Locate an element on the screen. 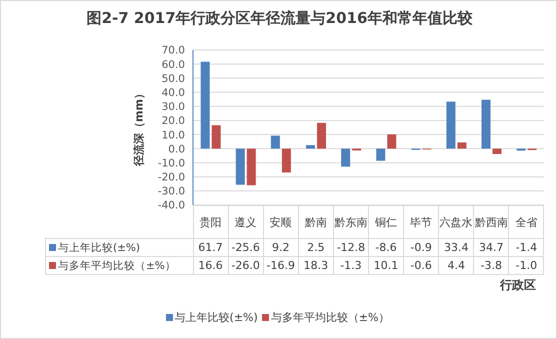 The image size is (557, 339). y-tick-label: 30.0 is located at coordinates (173, 107).